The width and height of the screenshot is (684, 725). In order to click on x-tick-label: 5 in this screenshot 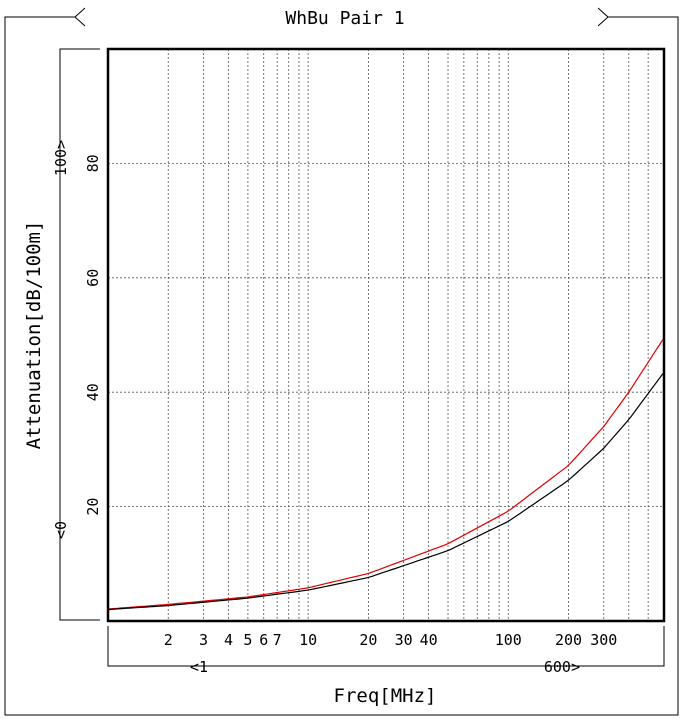, I will do `click(247, 640)`.